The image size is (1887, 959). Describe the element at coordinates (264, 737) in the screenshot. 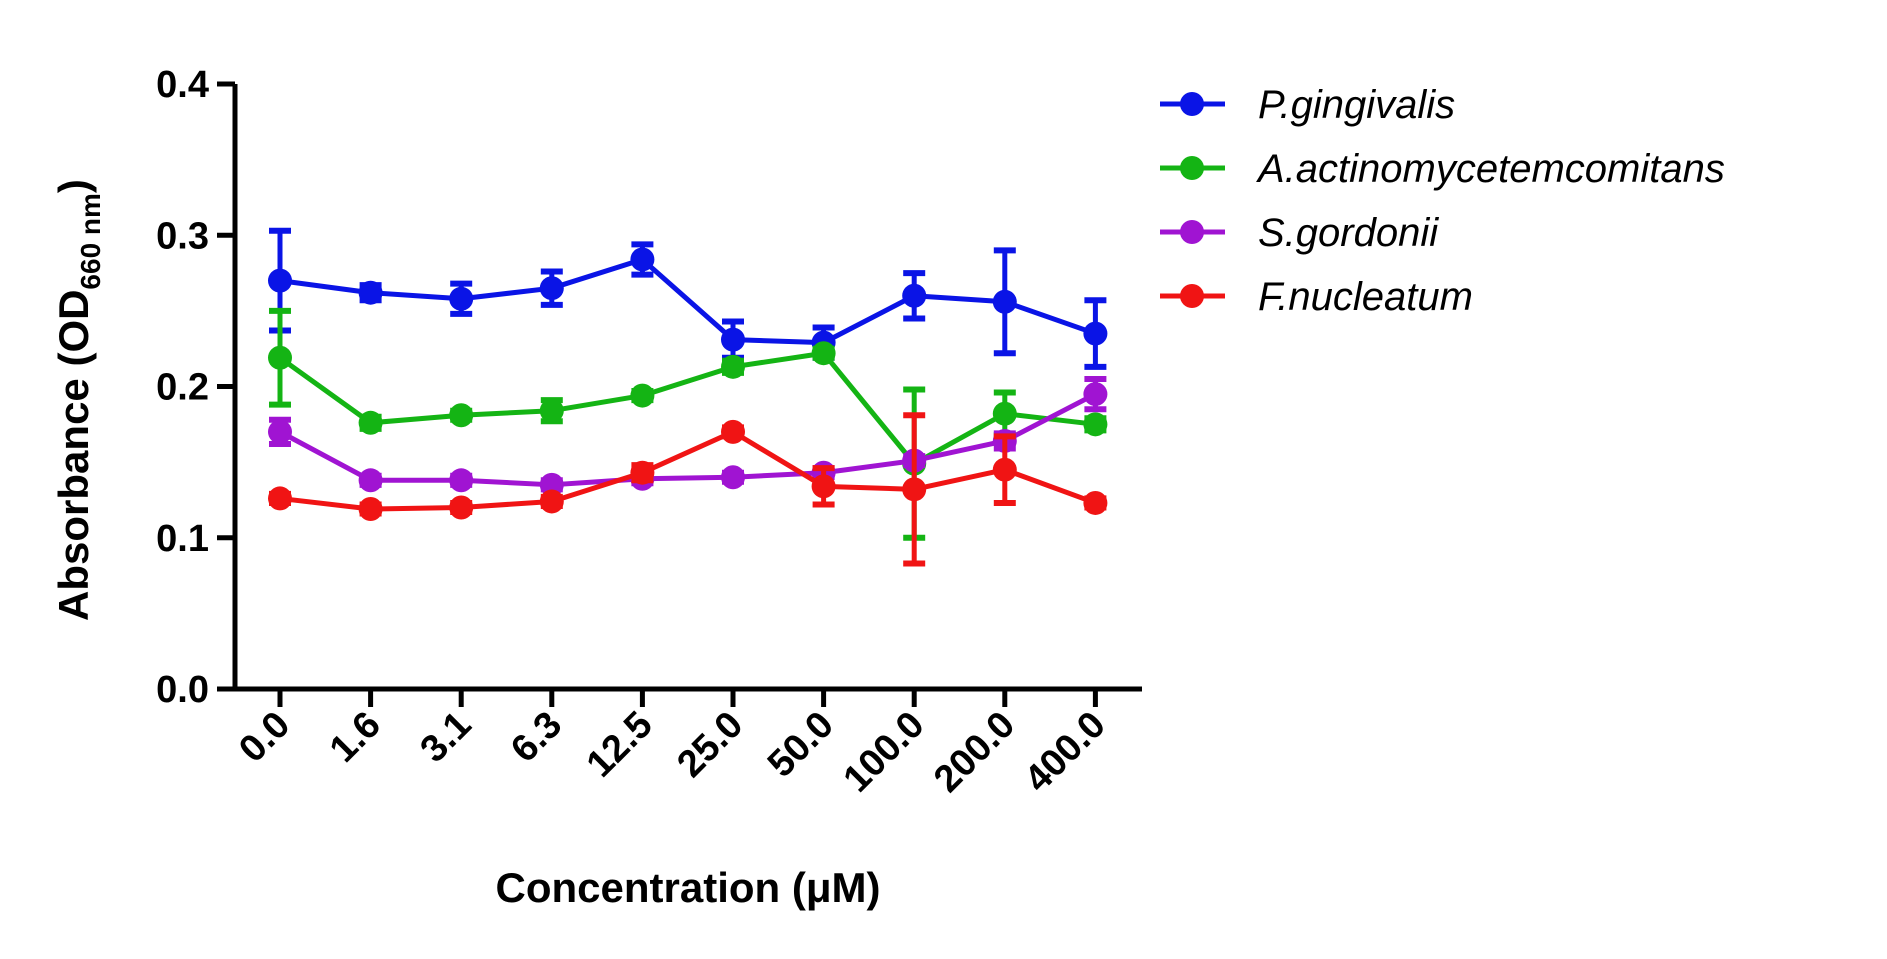

I see `x-tick-label: 0.0` at that location.